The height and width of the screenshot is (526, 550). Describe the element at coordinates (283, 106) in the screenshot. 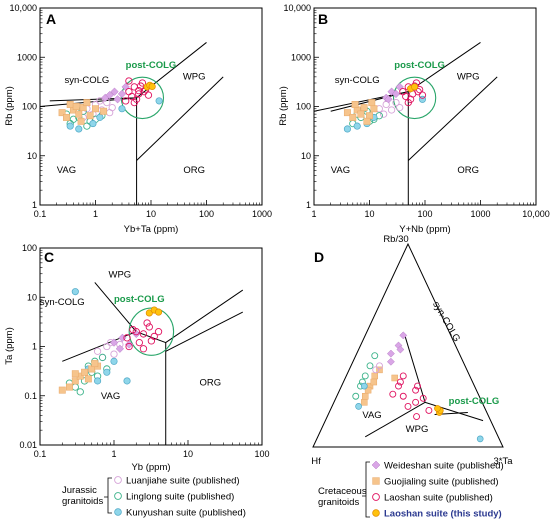

I see `panel-b-ylabel: Rb (ppm)` at that location.